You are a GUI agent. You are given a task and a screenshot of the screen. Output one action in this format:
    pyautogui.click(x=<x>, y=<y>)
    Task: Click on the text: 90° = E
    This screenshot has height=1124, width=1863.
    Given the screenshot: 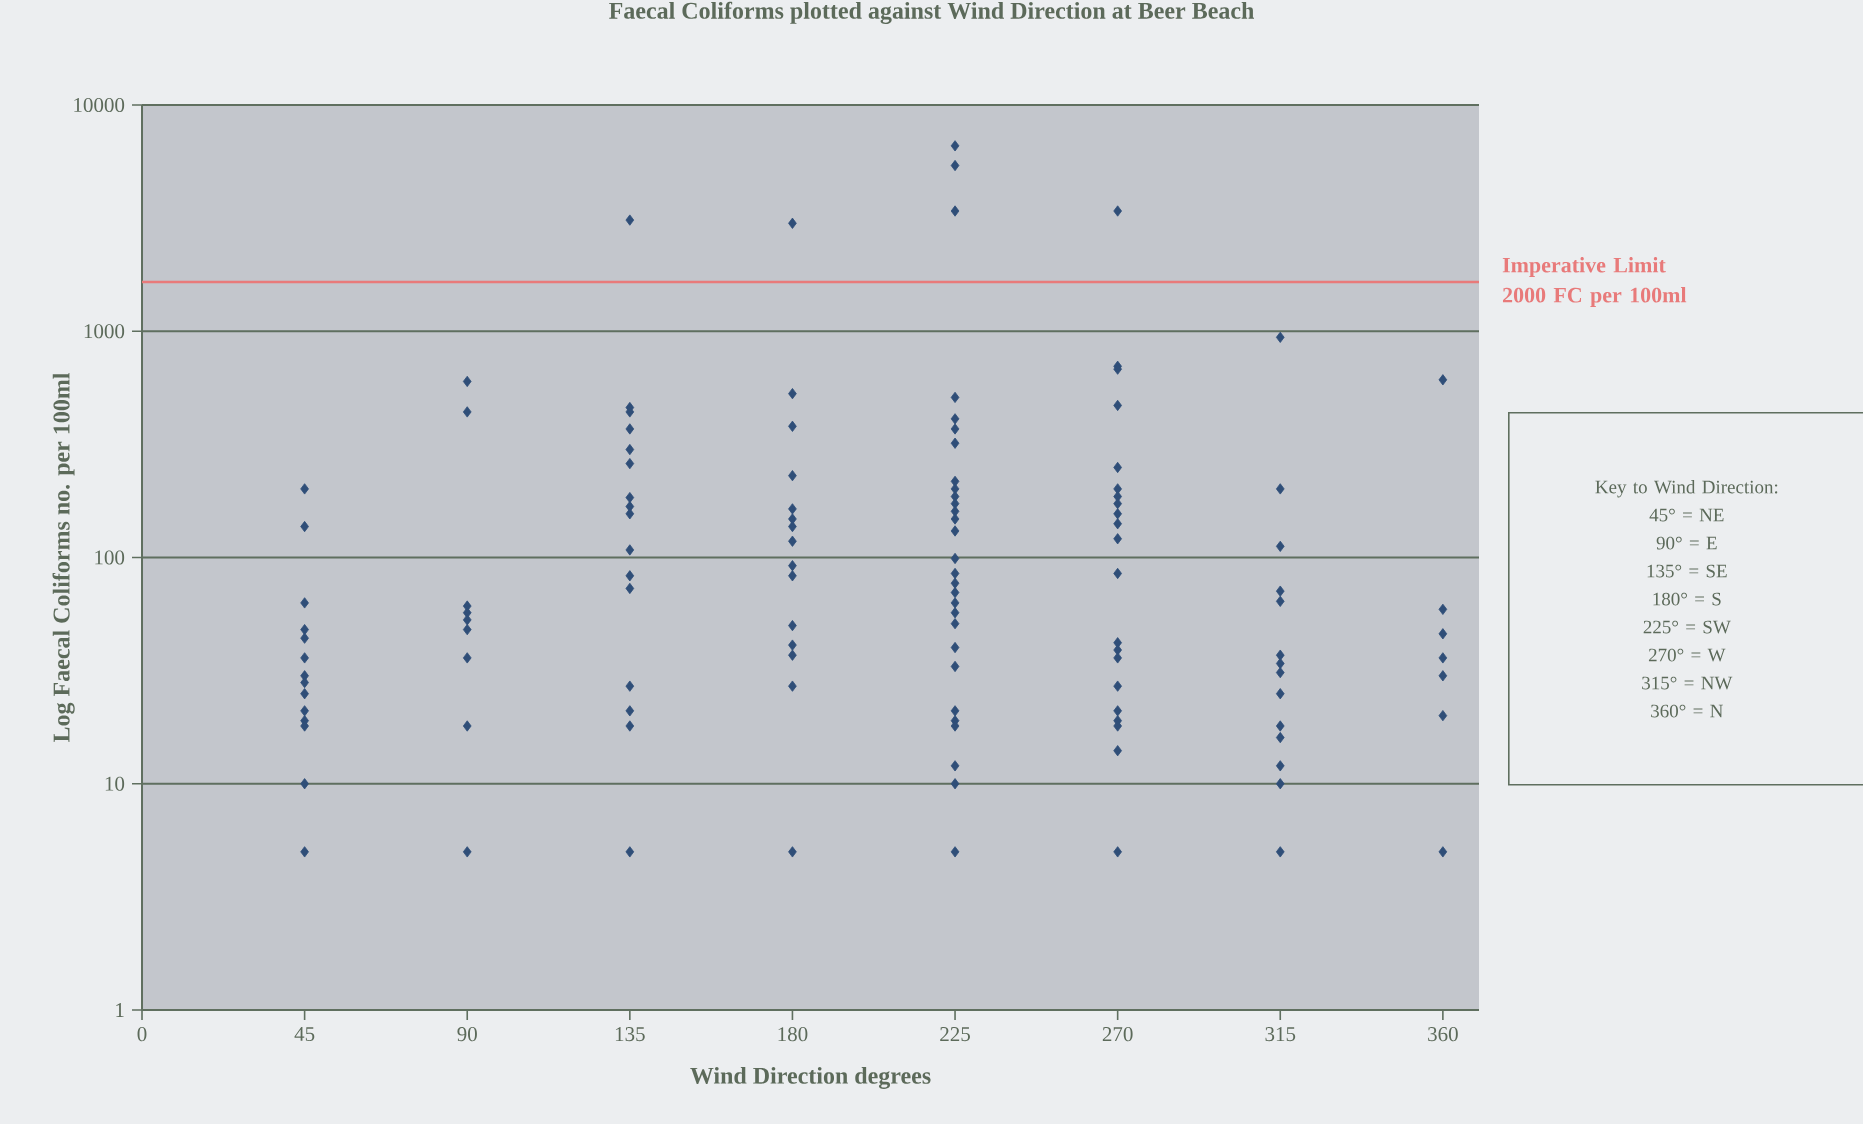 What is the action you would take?
    pyautogui.click(x=1686, y=543)
    